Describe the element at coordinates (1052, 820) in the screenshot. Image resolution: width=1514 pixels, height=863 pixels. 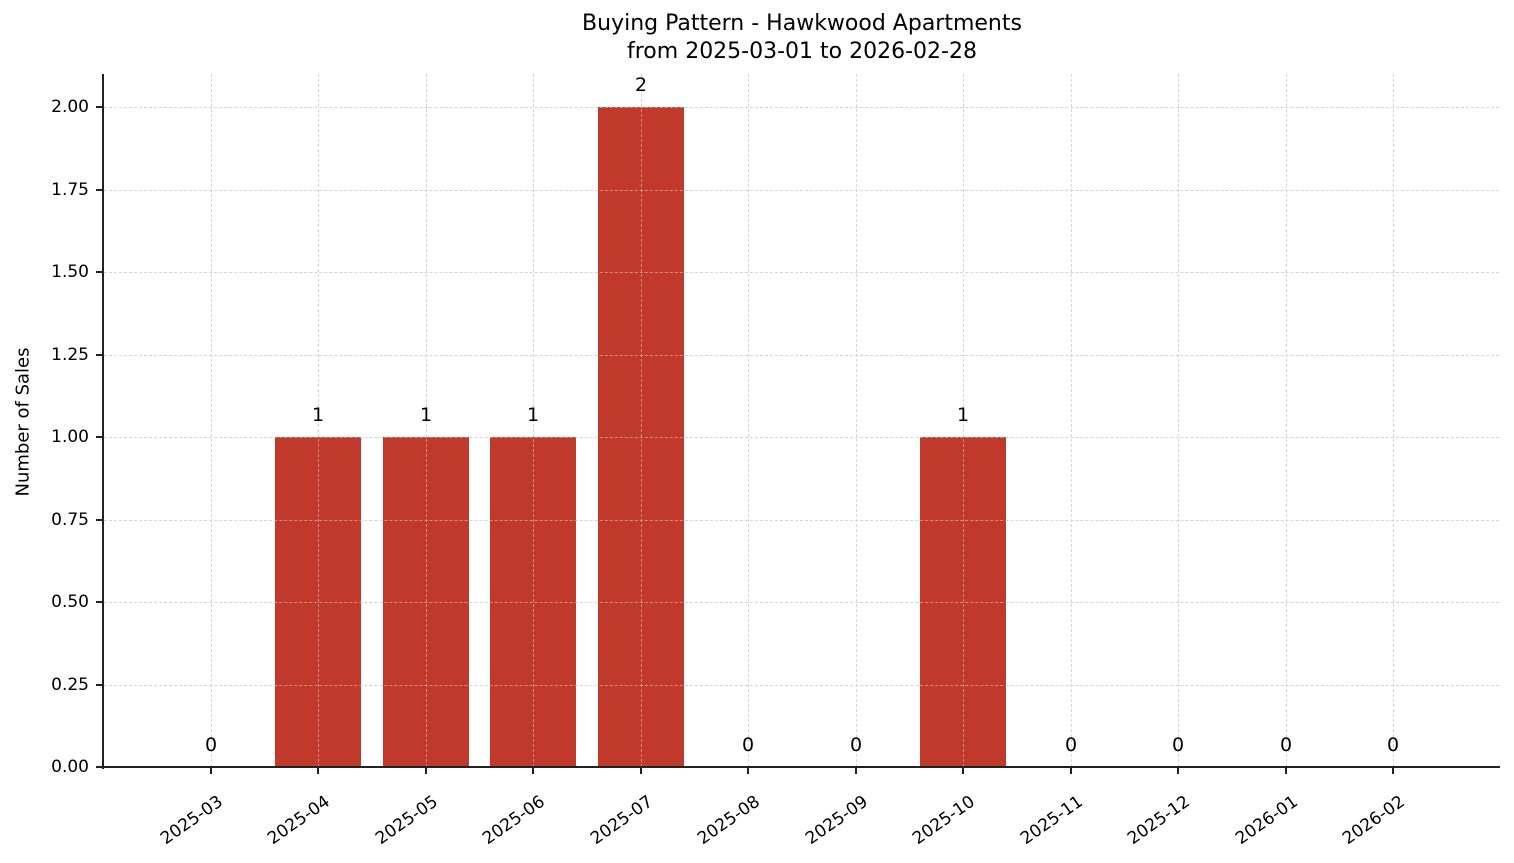
I see `x-tick-label: 2025-11` at that location.